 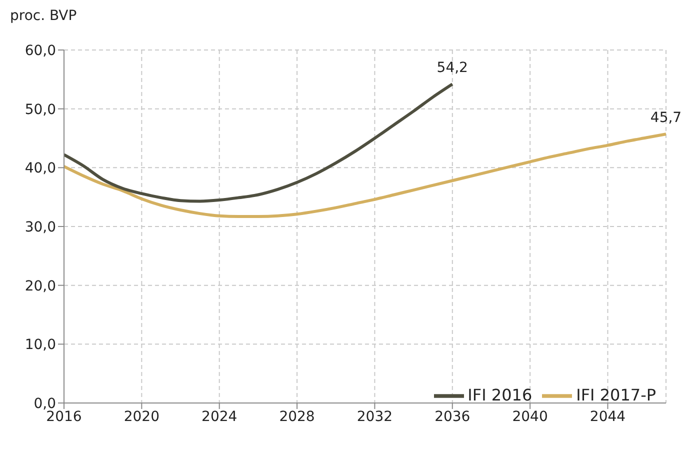 I want to click on x-tick-label: 2032, so click(x=374, y=416).